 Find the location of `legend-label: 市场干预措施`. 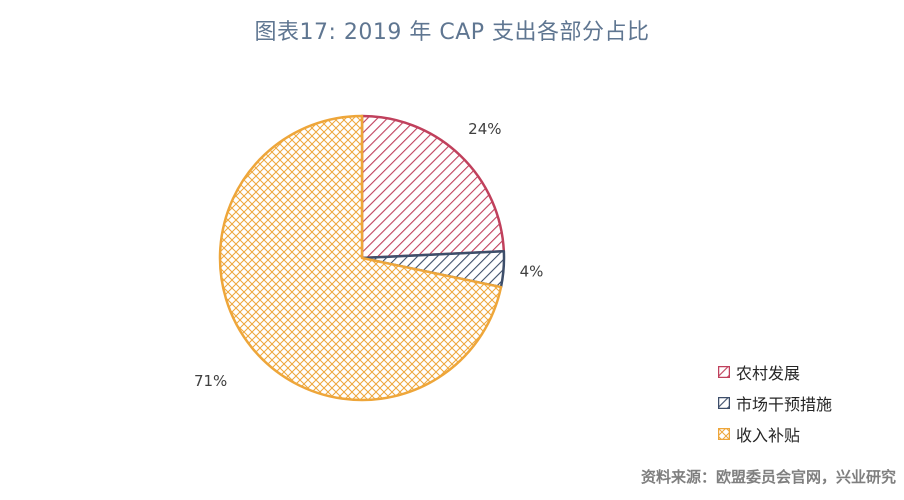

legend-label: 市场干预措施 is located at coordinates (784, 404).